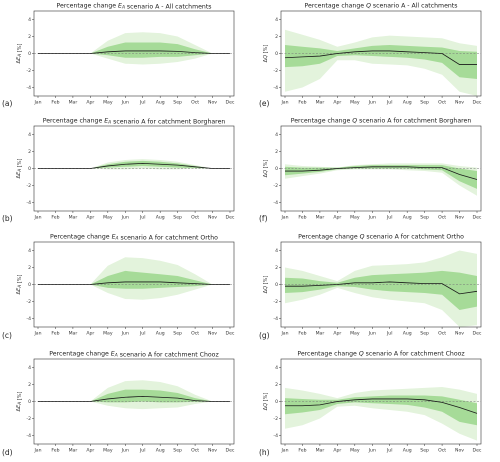 The width and height of the screenshot is (500, 462). I want to click on panel-tag-label: (c), so click(7, 335).